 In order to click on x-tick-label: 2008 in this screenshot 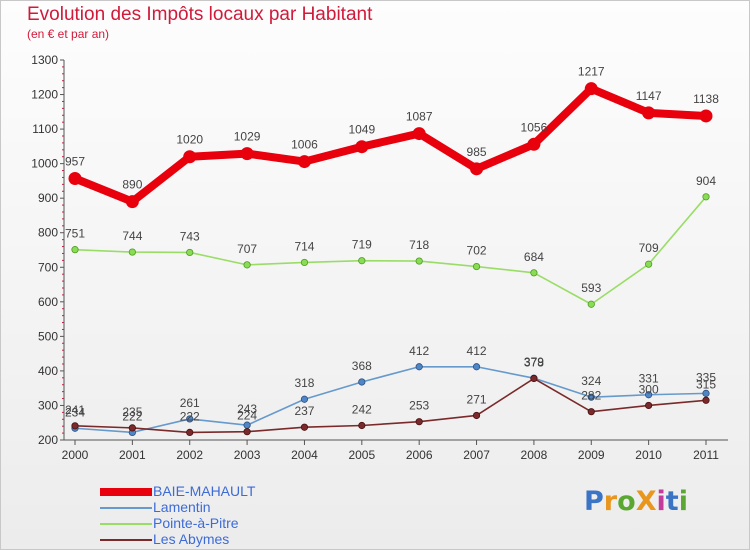, I will do `click(534, 455)`.